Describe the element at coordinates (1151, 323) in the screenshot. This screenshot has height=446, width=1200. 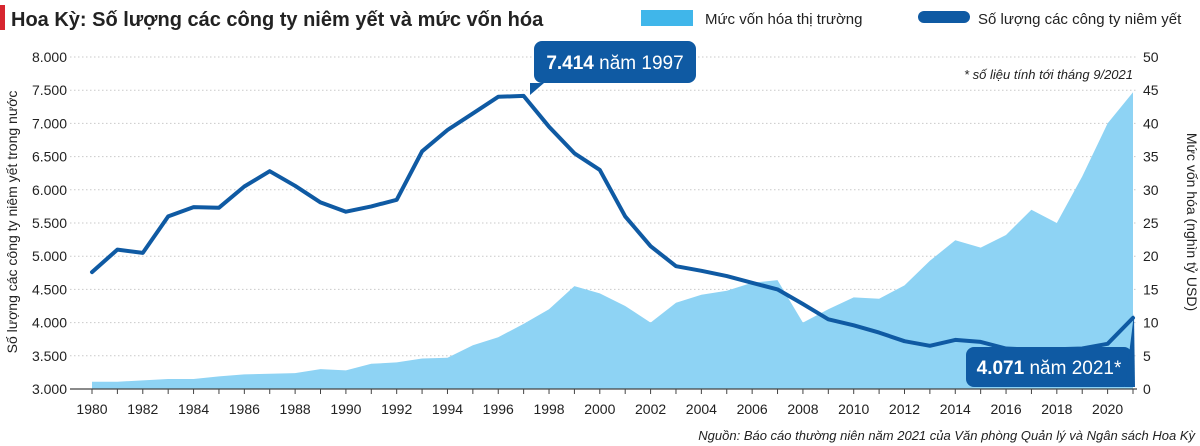
I see `y-right-tick-label: 10` at that location.